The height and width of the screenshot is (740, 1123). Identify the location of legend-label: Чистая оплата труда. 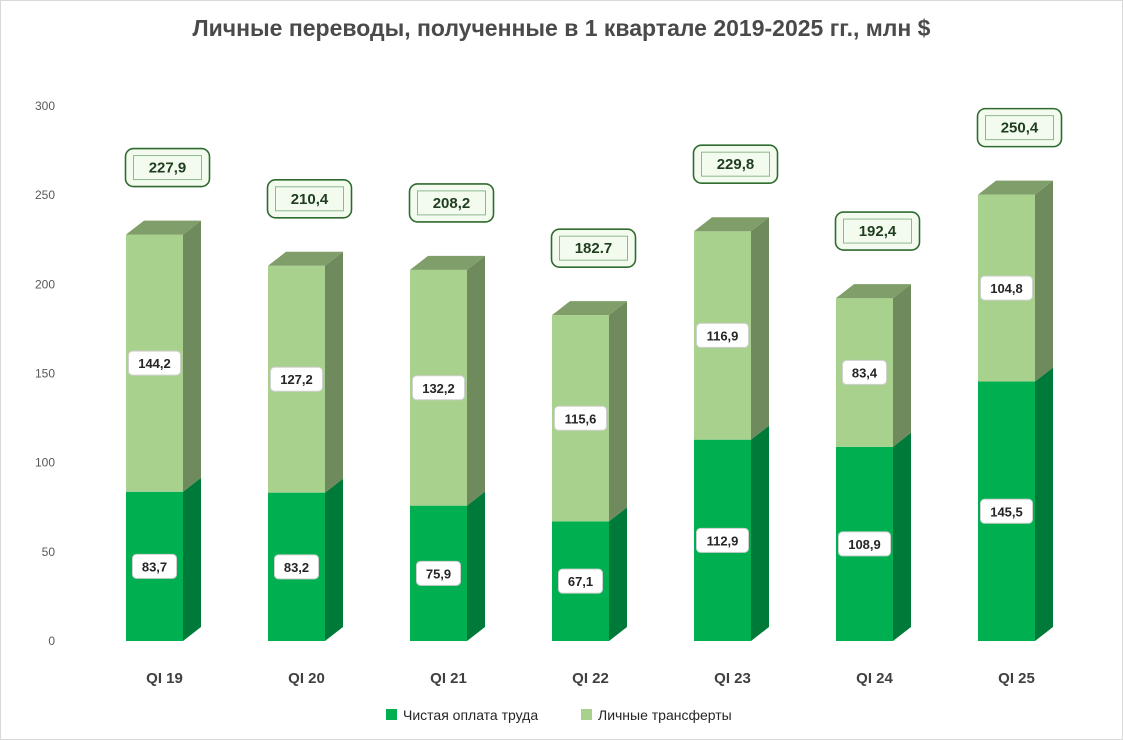
(470, 715).